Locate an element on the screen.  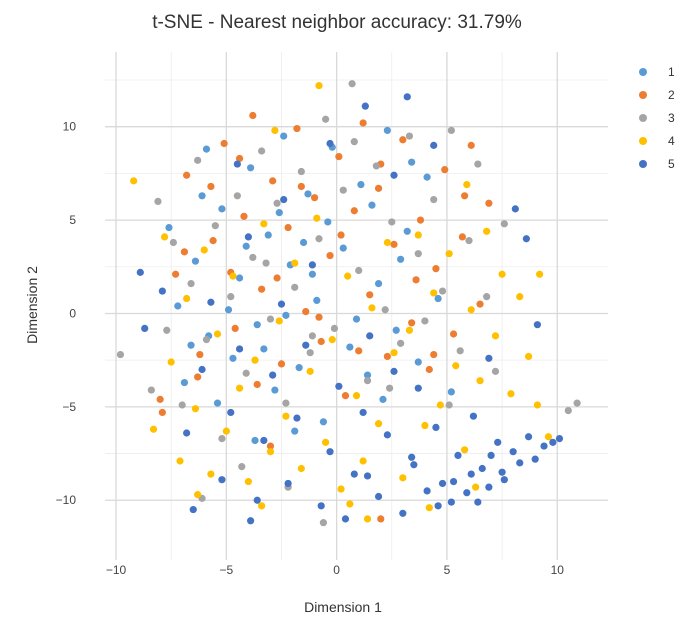
y-axis-title: Dimension 2 is located at coordinates (32, 305).